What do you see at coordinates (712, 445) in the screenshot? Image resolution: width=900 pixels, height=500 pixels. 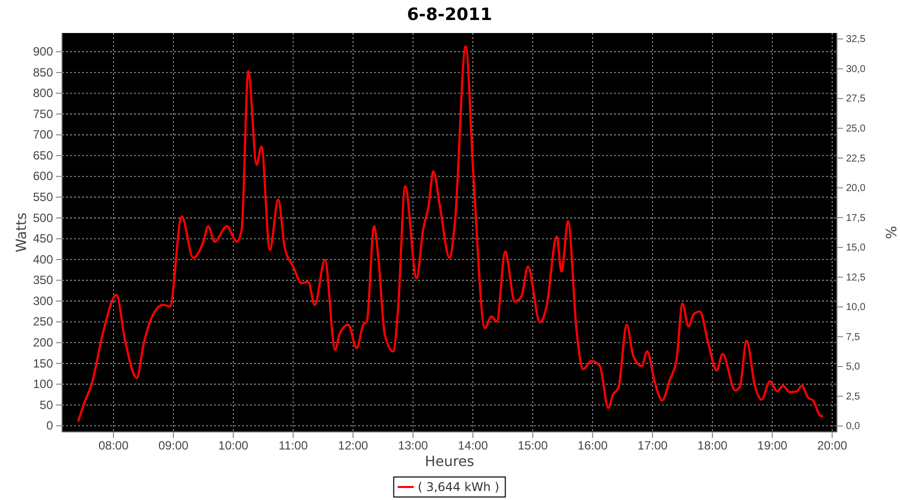 I see `x-tick-label: 18:00` at bounding box center [712, 445].